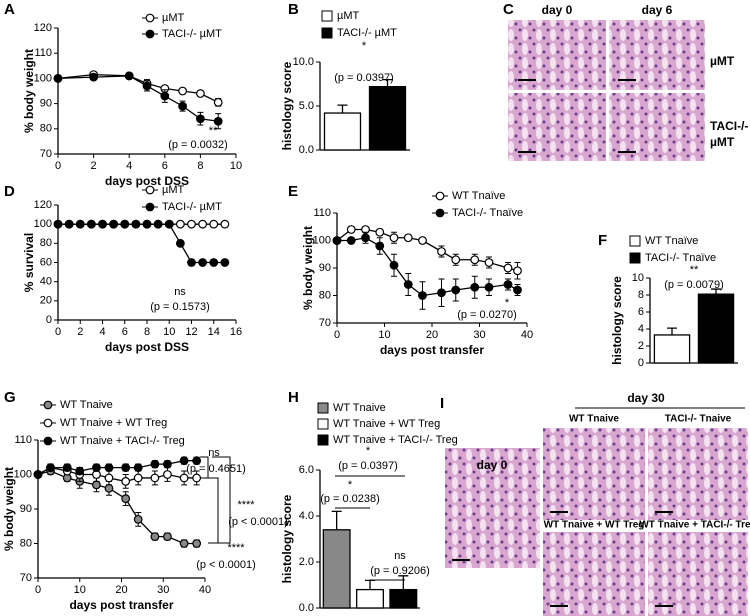 The height and width of the screenshot is (616, 750). I want to click on annotation: (p = 0.9206), so click(400, 571).